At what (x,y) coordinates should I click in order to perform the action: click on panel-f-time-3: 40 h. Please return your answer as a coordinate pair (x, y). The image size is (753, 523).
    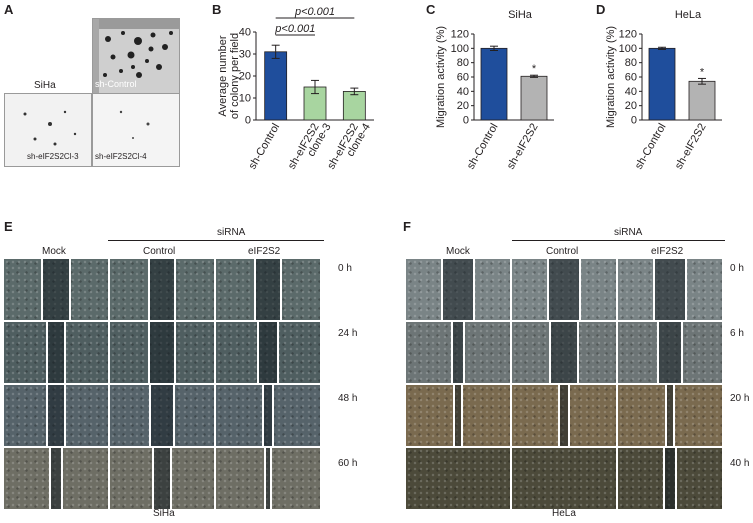
    Looking at the image, I should click on (740, 463).